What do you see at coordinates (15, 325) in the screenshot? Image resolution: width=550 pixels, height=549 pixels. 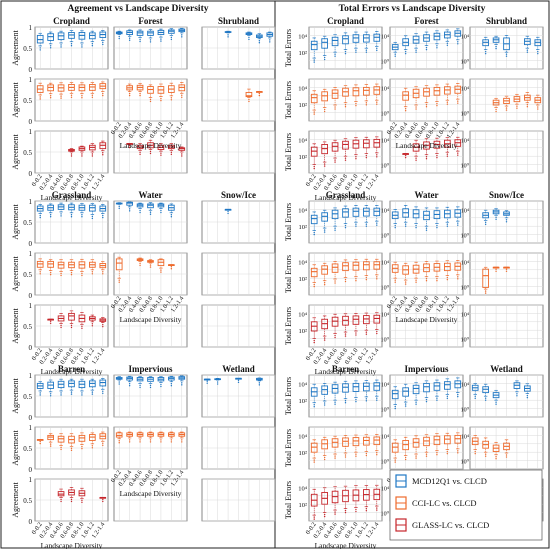 I see `agreement-ylabel-grassland-2: Agreement` at bounding box center [15, 325].